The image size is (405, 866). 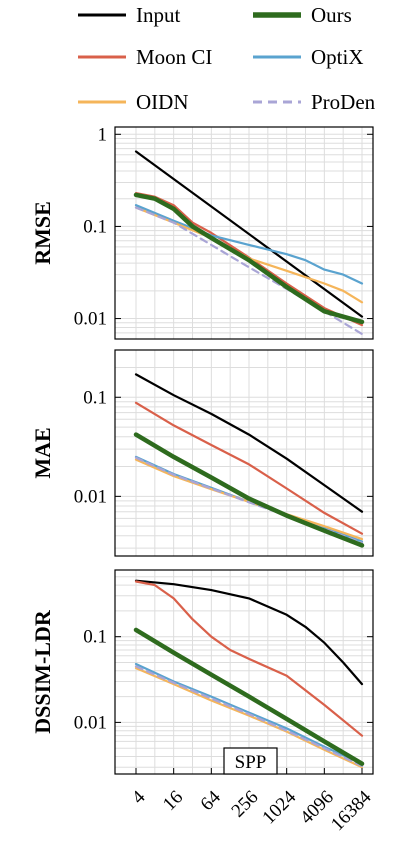 What do you see at coordinates (162, 102) in the screenshot?
I see `legend-label-oidn: OIDN` at bounding box center [162, 102].